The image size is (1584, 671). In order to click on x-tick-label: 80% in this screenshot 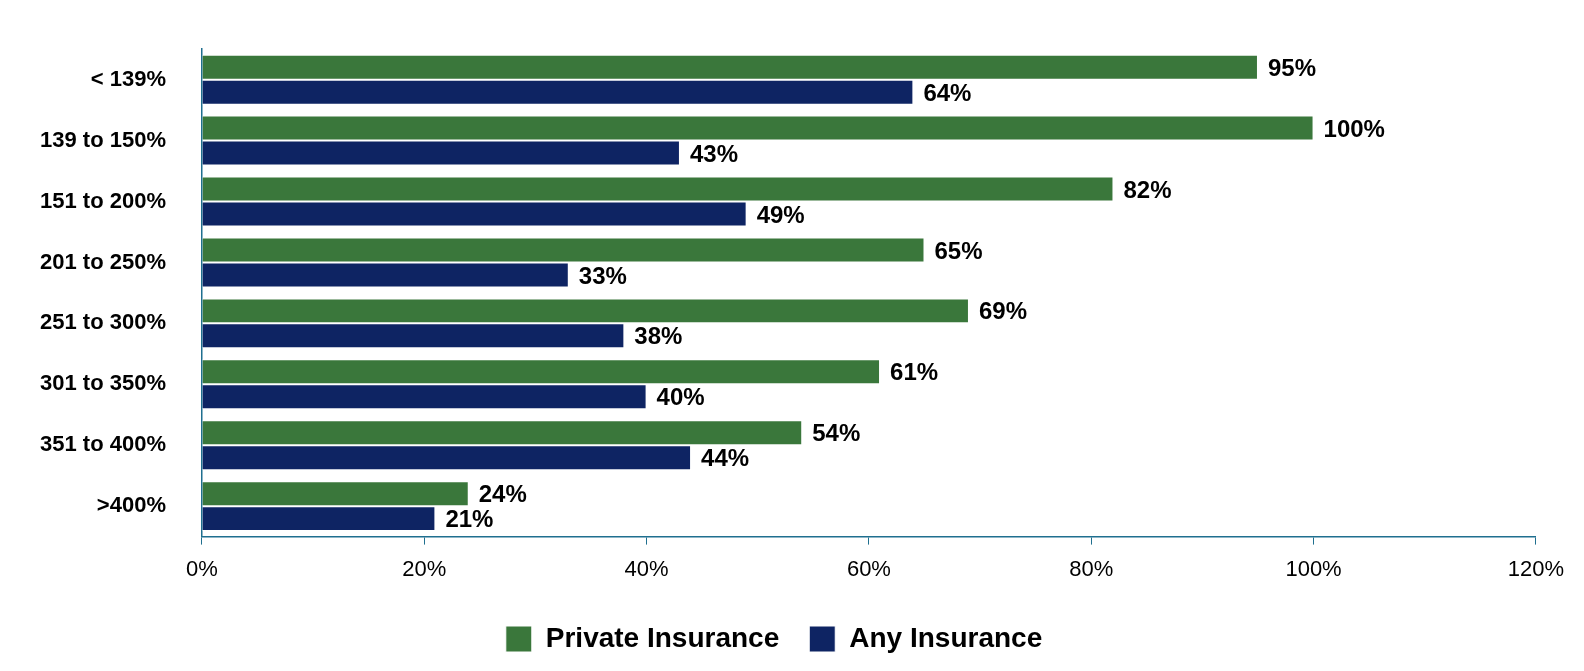, I will do `click(1091, 568)`.